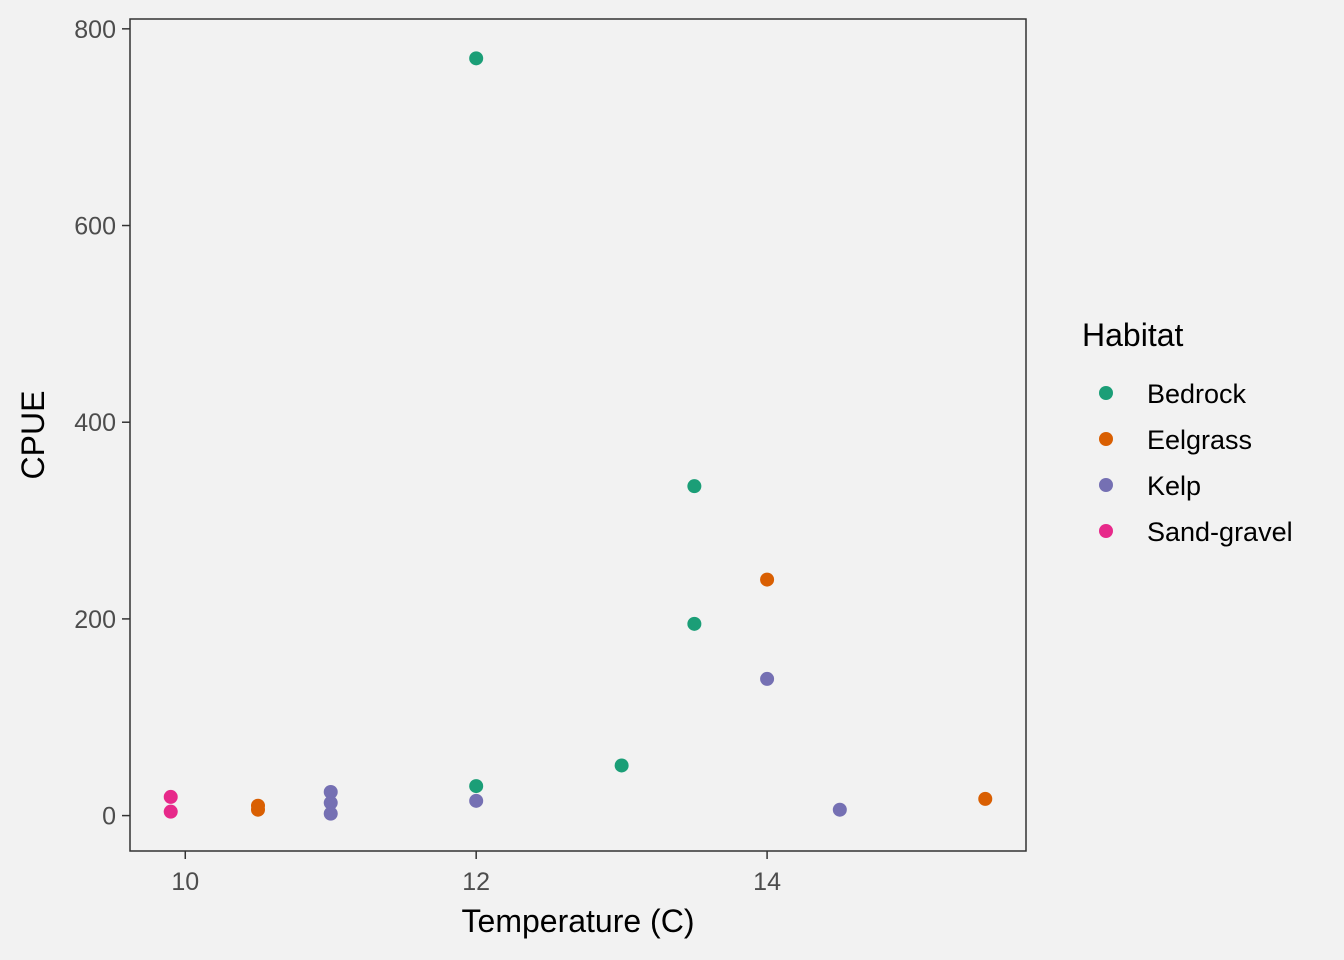 This screenshot has width=1344, height=960. I want to click on legend-label-eelgrass: Eelgrass, so click(1199, 440).